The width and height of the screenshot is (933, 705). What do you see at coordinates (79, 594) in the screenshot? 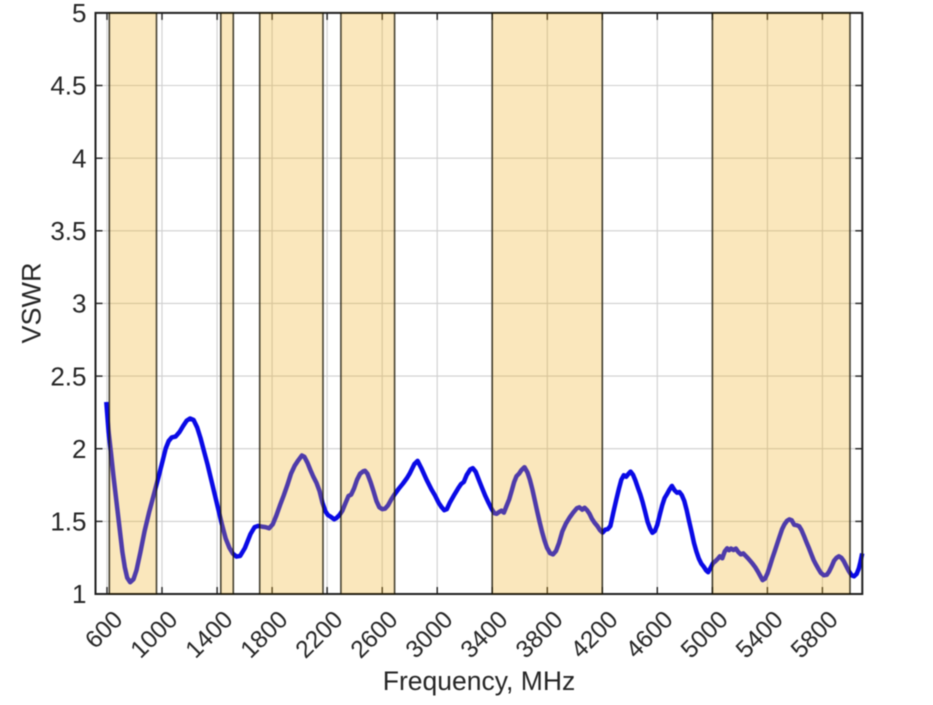
I see `svg-text: 1` at bounding box center [79, 594].